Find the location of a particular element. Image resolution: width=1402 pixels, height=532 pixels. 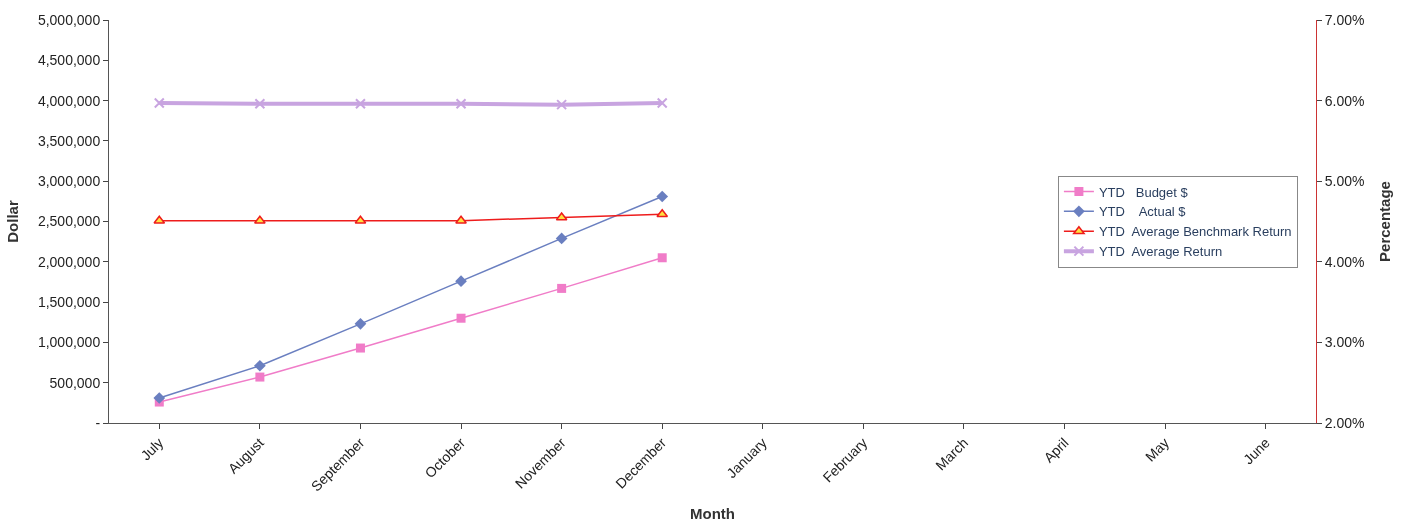

y2-tick-label: 5.00% is located at coordinates (1344, 181).